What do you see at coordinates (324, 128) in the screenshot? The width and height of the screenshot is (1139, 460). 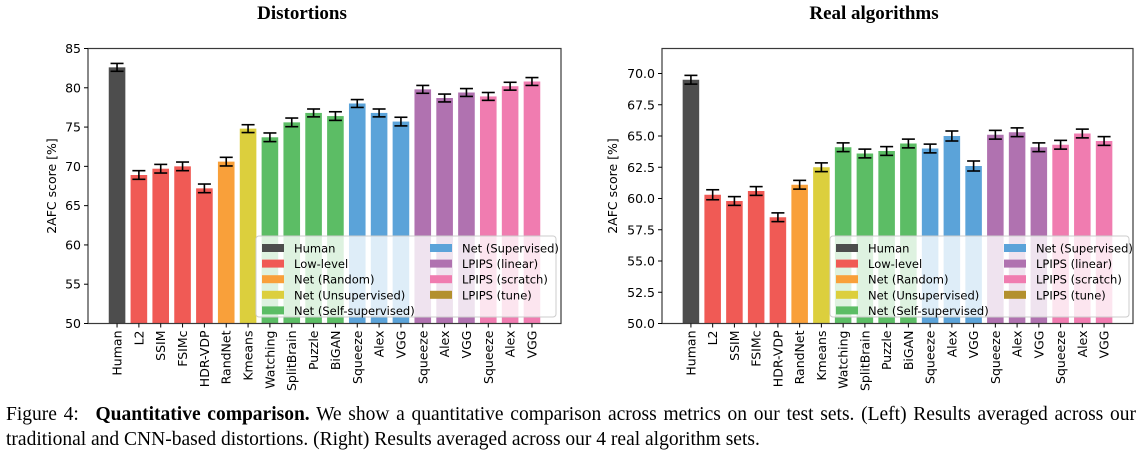 I see `error-bars` at bounding box center [324, 128].